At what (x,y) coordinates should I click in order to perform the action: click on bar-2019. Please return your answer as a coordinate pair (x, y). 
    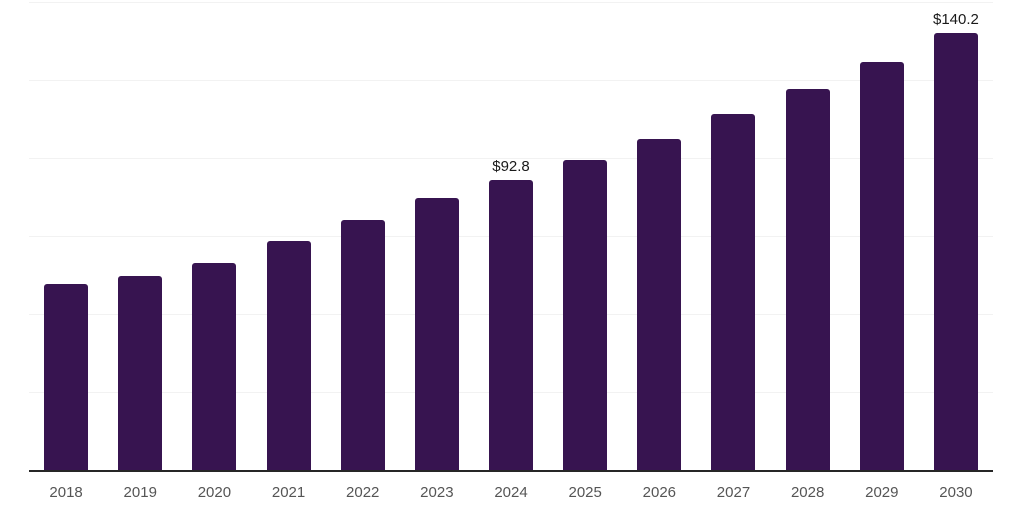
    Looking at the image, I should click on (140, 373).